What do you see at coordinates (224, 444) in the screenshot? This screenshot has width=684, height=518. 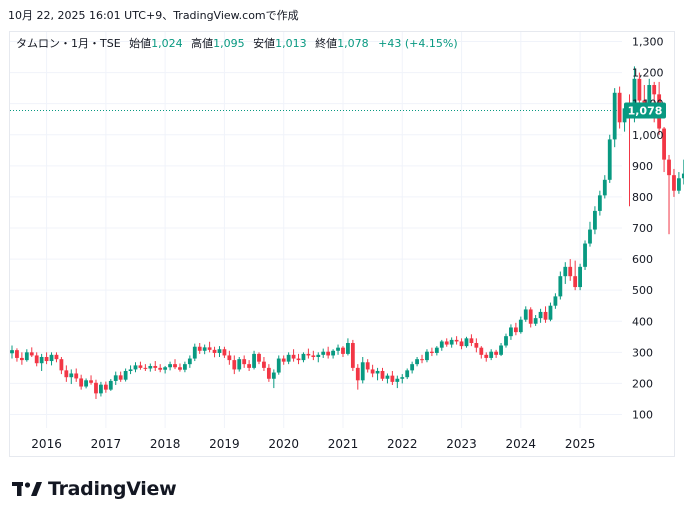 I see `x-tick-label: 2019` at bounding box center [224, 444].